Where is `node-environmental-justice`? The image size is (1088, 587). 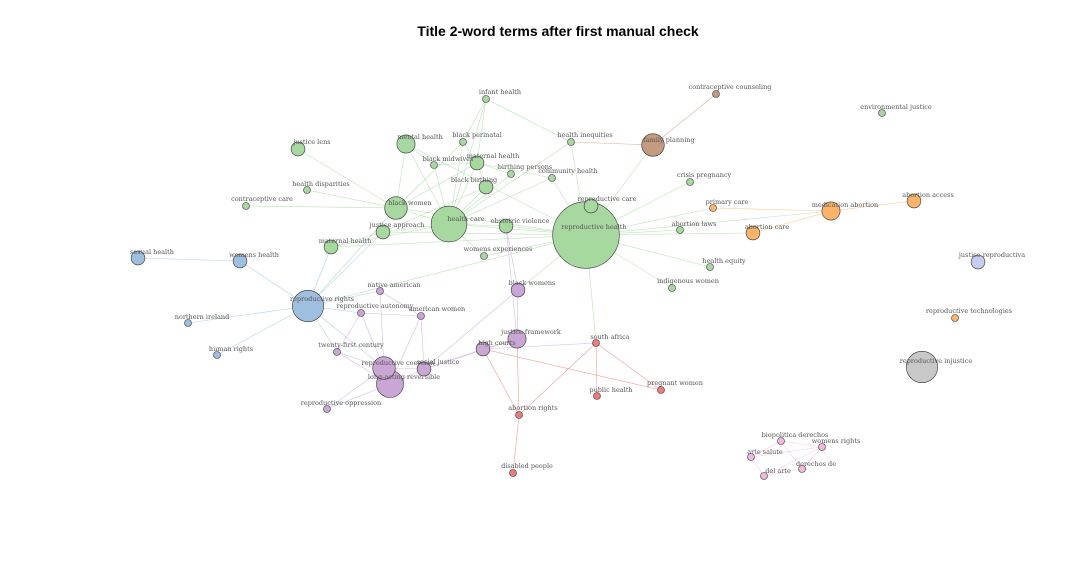
node-environmental-justice is located at coordinates (882, 113).